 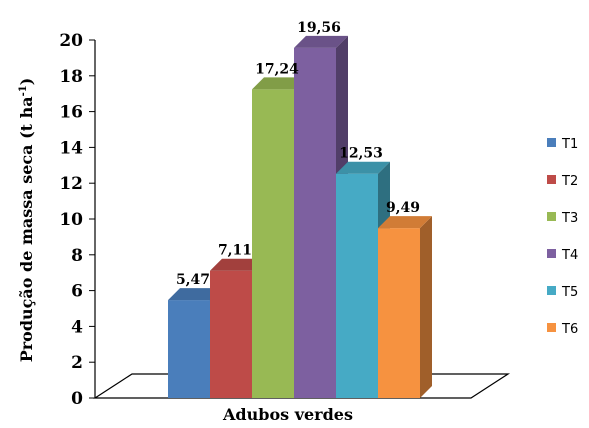 I want to click on data-label-t1: 5,47, so click(x=193, y=280).